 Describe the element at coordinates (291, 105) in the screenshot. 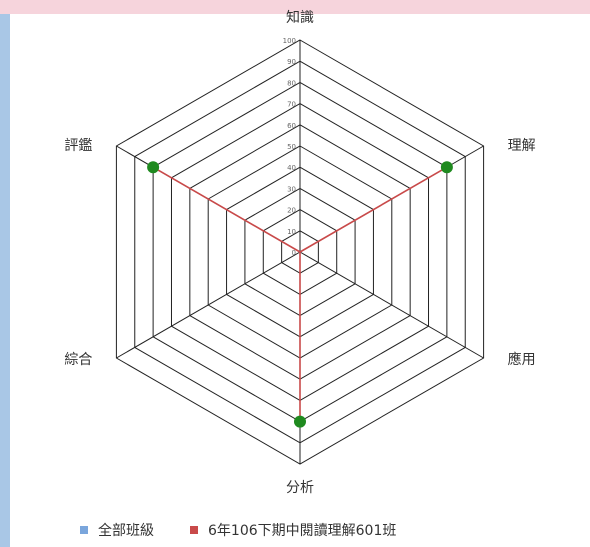

I see `tick-label-70: 70` at that location.